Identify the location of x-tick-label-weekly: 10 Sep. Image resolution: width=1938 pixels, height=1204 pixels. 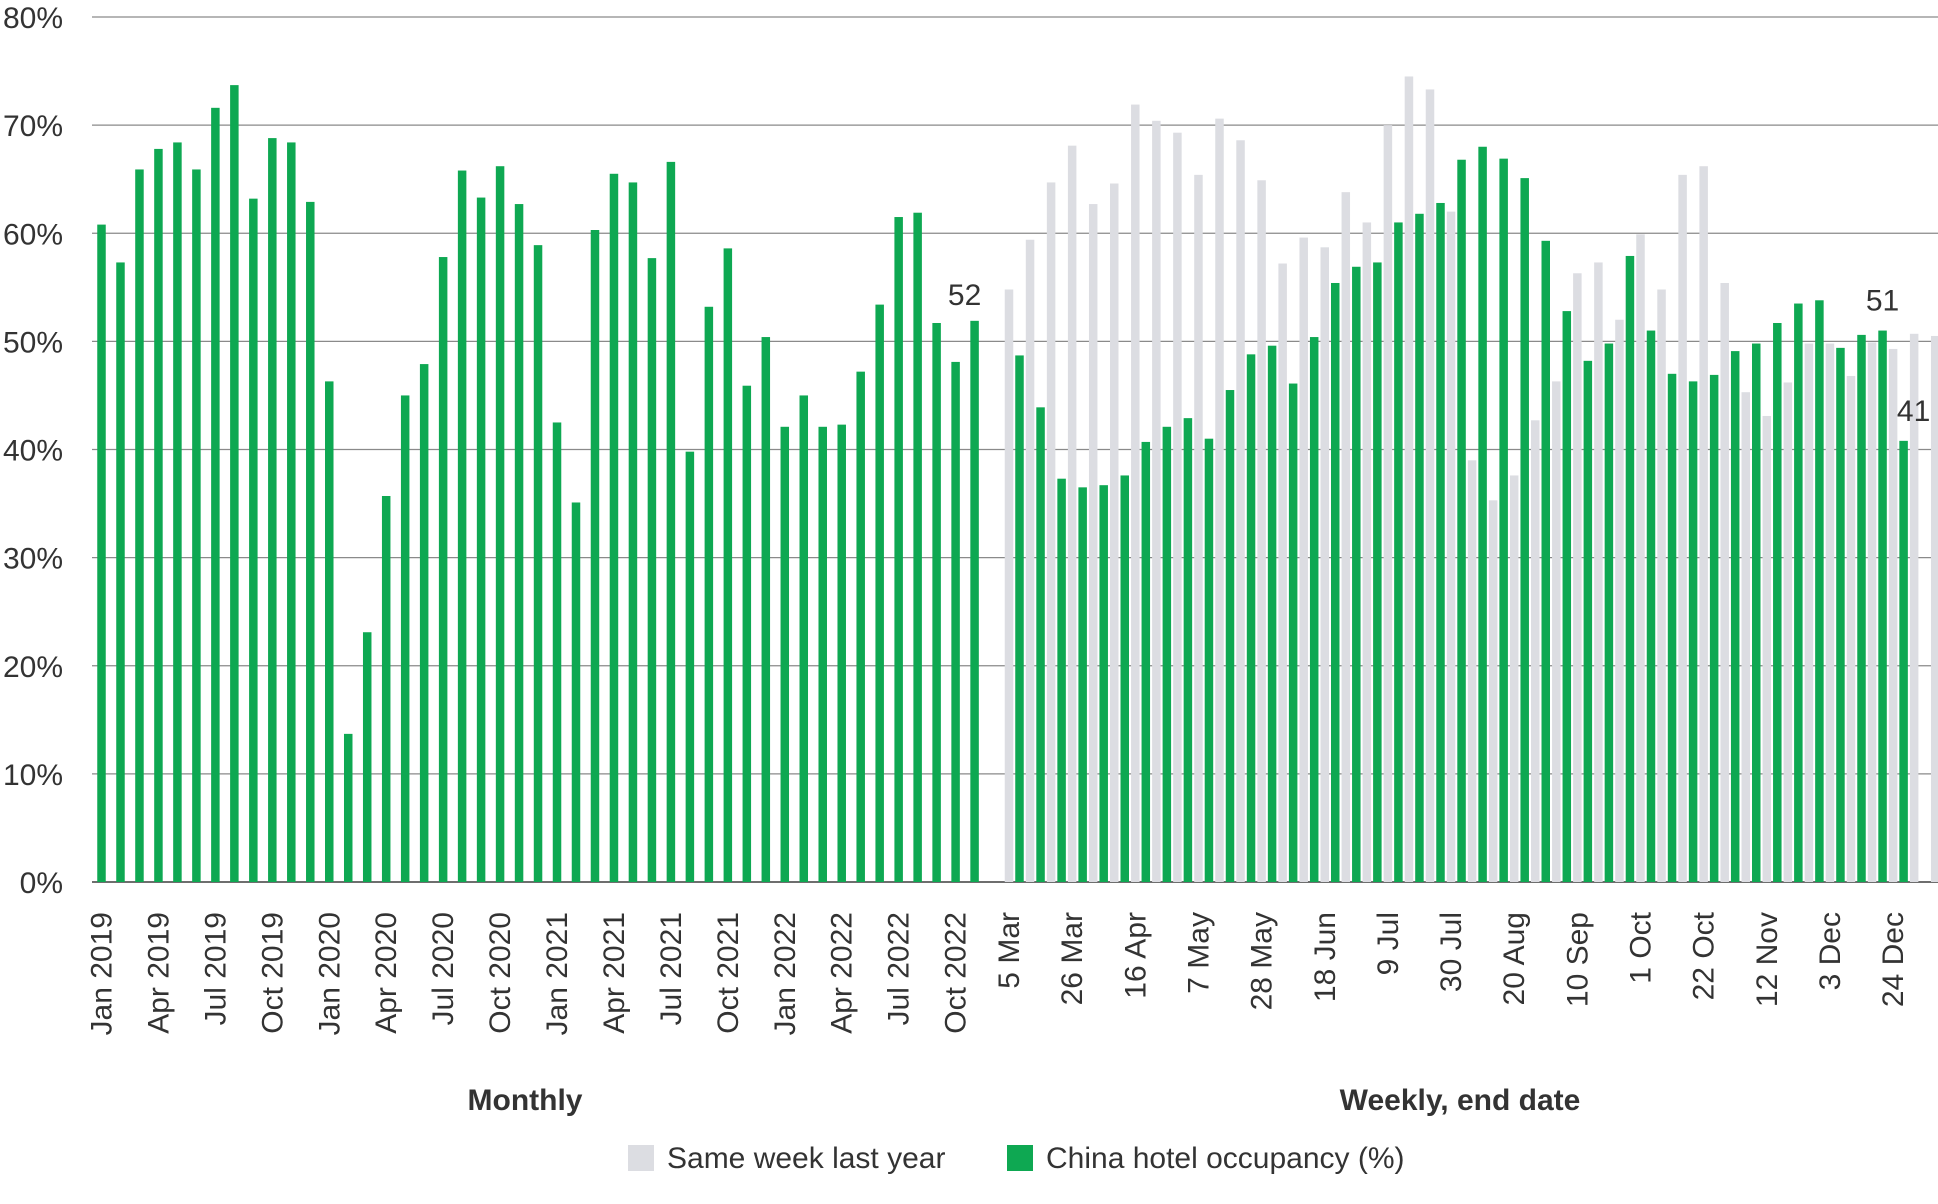
(1577, 959).